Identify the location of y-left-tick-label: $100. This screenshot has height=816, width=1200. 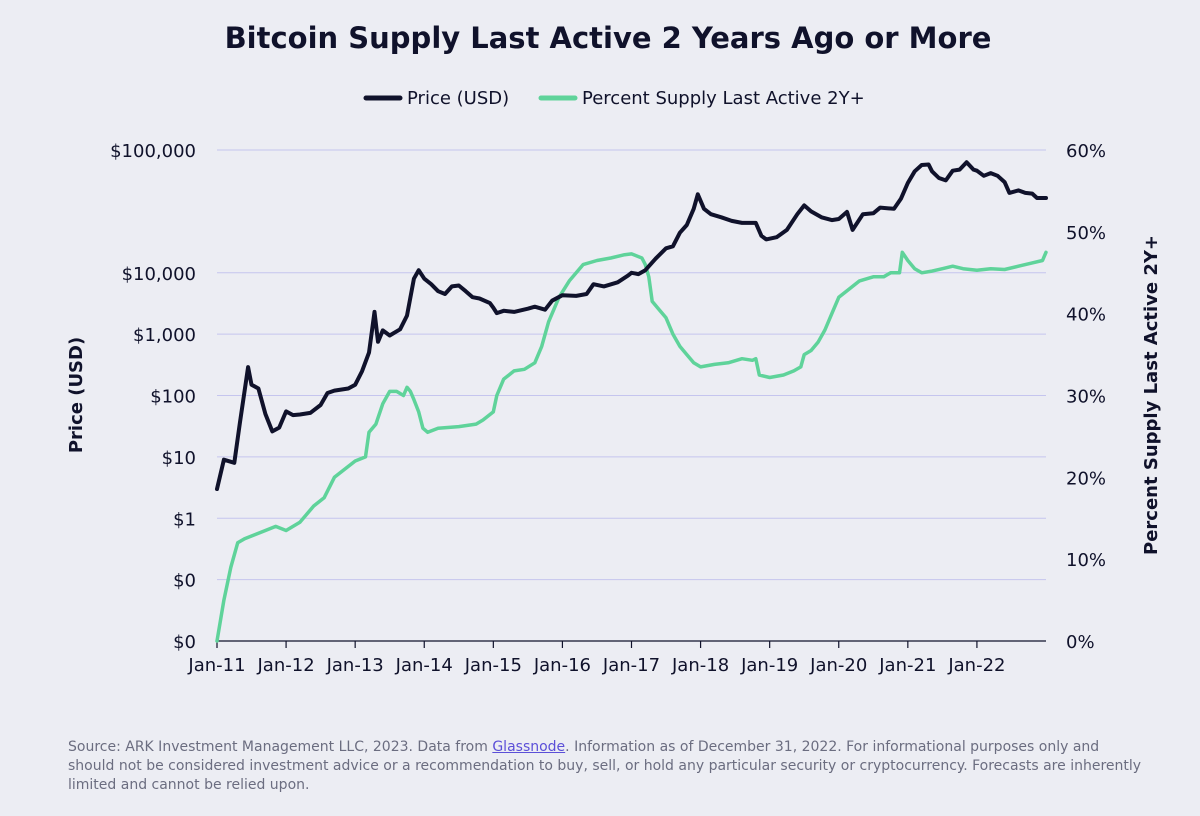
(173, 397).